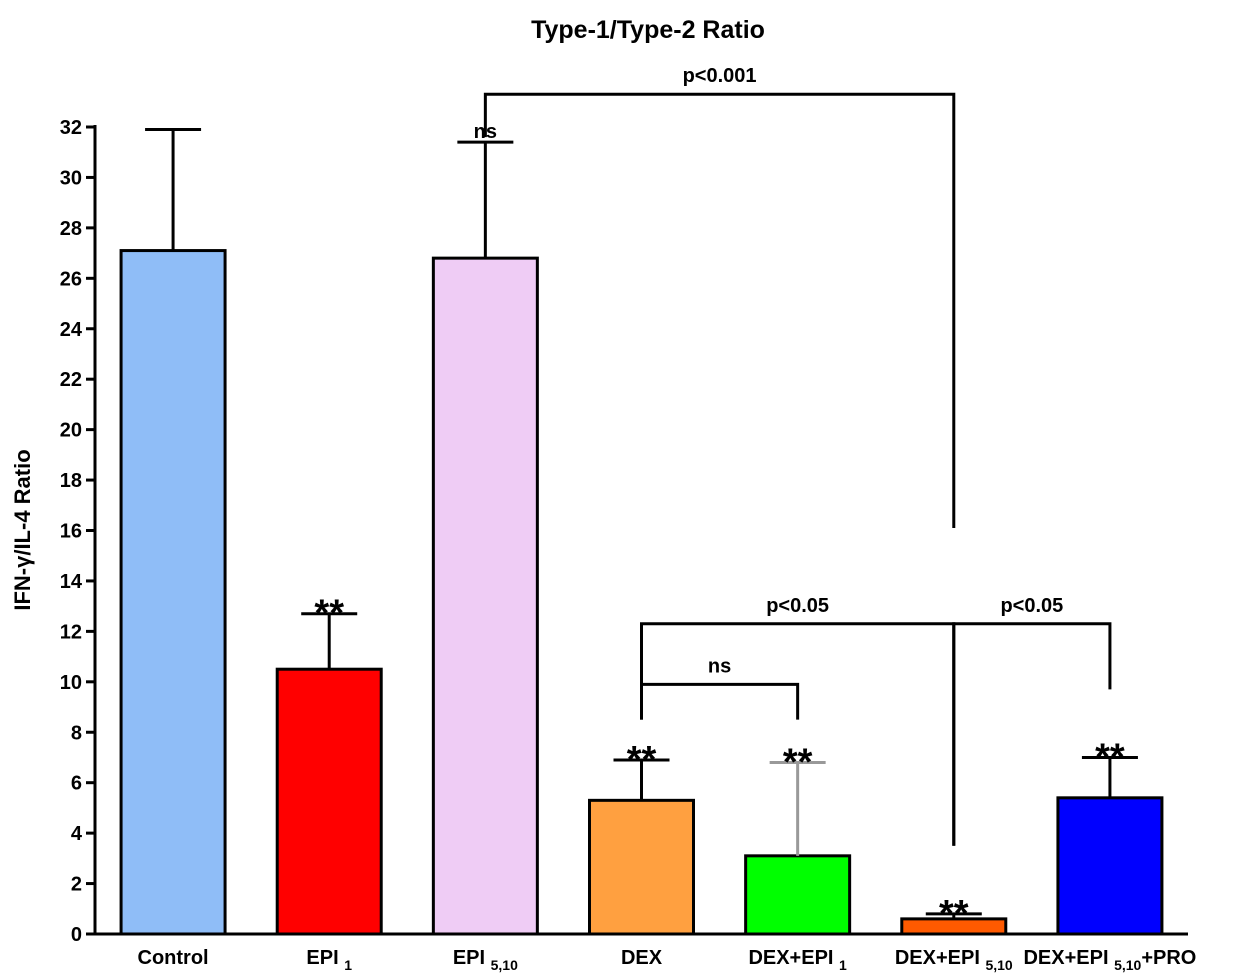  What do you see at coordinates (76, 935) in the screenshot?
I see `y-tick-label: 0` at bounding box center [76, 935].